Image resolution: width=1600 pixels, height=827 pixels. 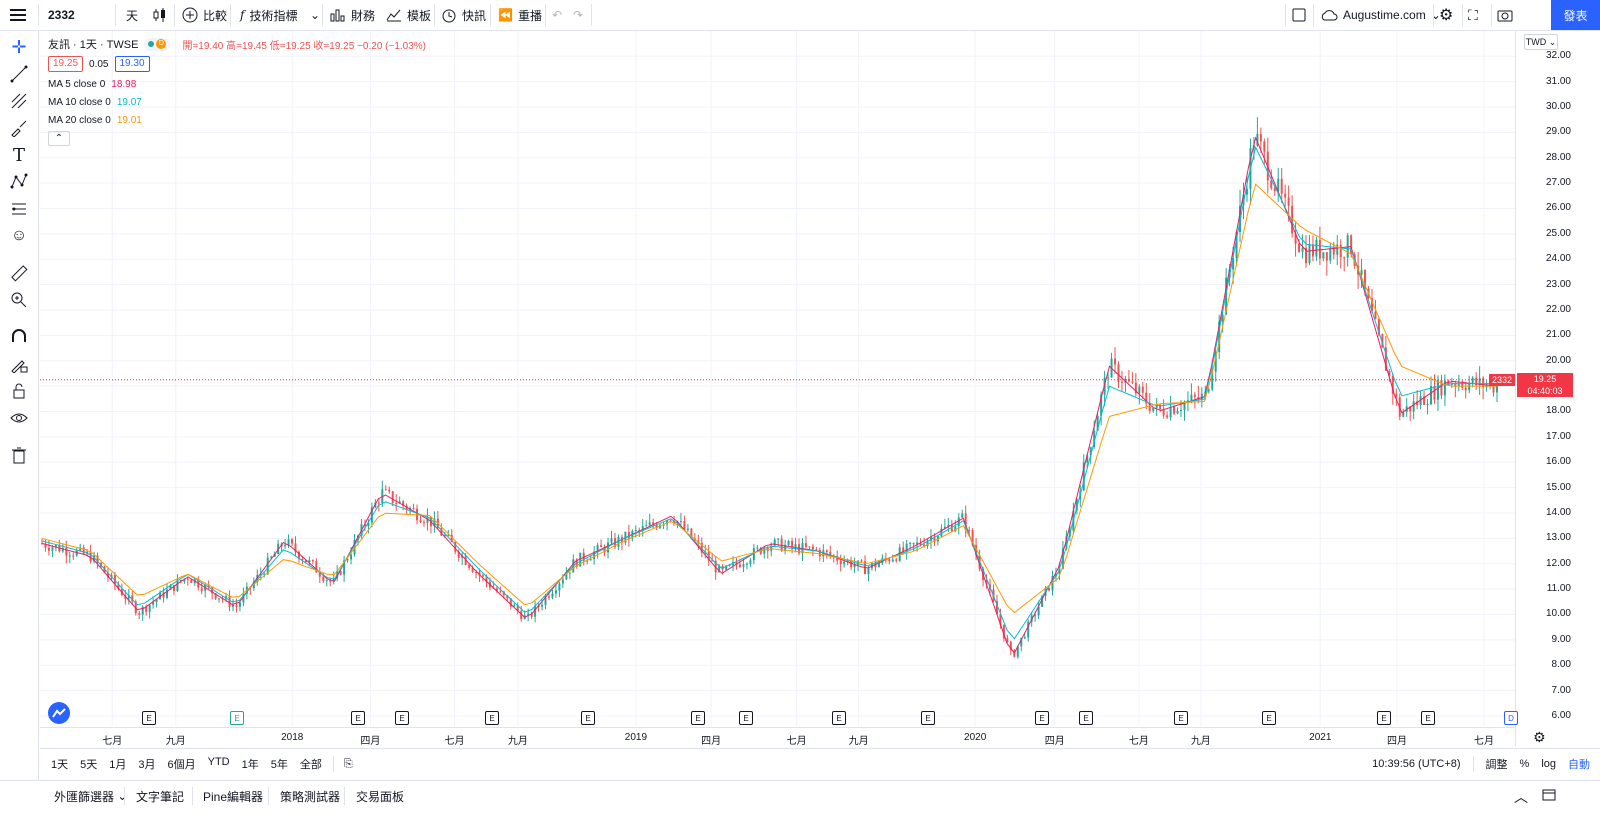 I want to click on chart-type-button, so click(x=160, y=15).